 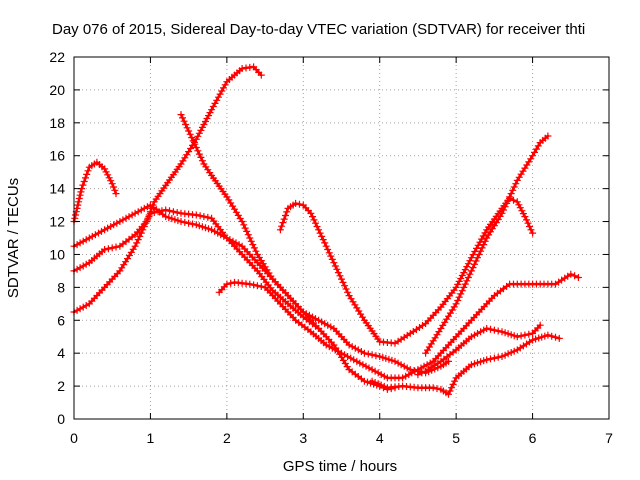 I want to click on y-tick-label: 12, so click(x=57, y=222).